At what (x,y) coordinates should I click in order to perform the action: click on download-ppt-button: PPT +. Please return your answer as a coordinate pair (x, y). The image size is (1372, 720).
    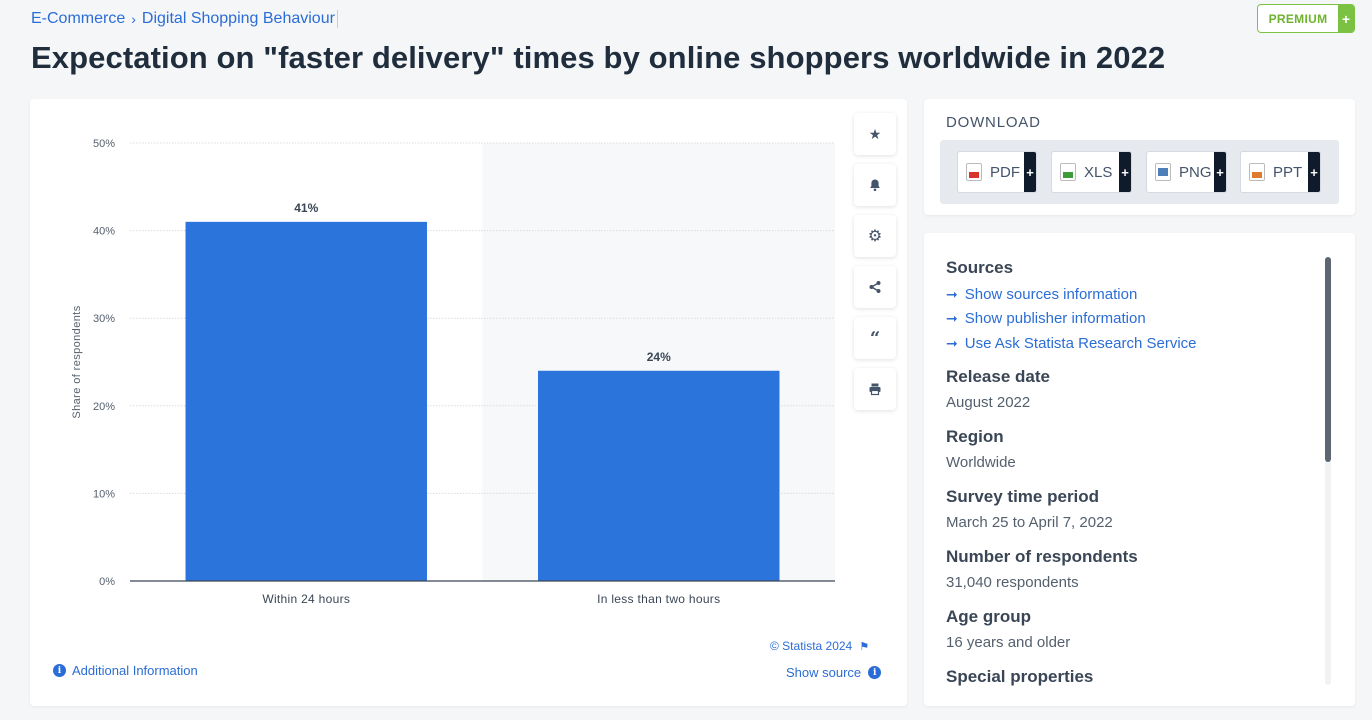
    Looking at the image, I should click on (1280, 172).